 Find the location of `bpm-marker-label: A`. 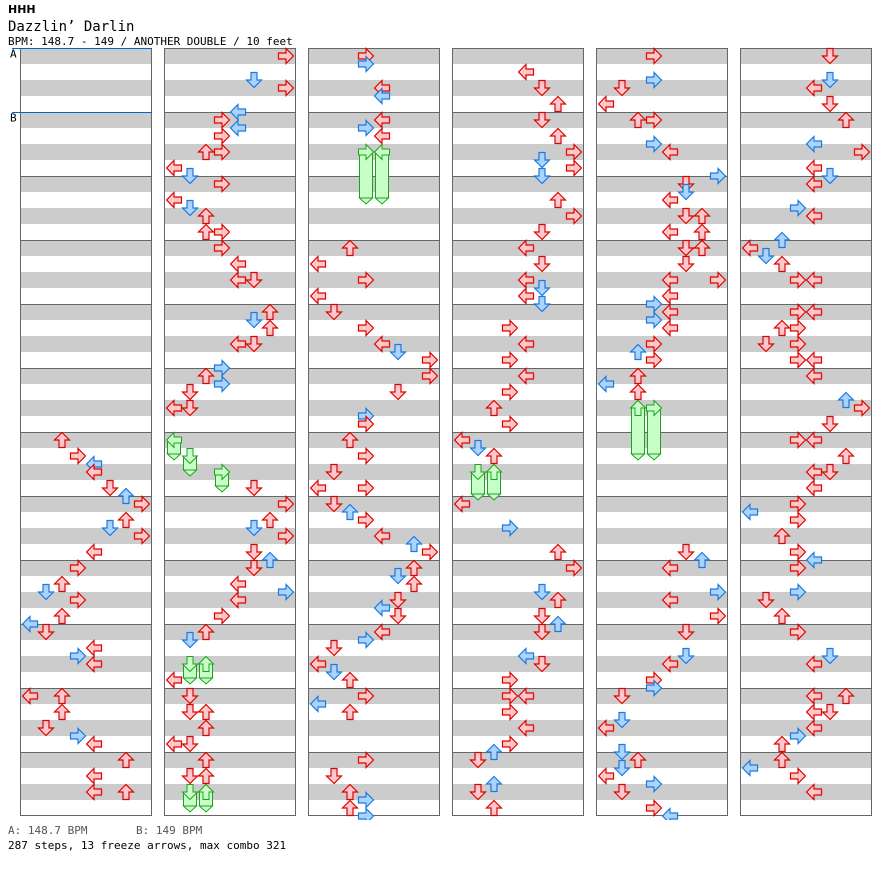

bpm-marker-label: A is located at coordinates (13, 54).